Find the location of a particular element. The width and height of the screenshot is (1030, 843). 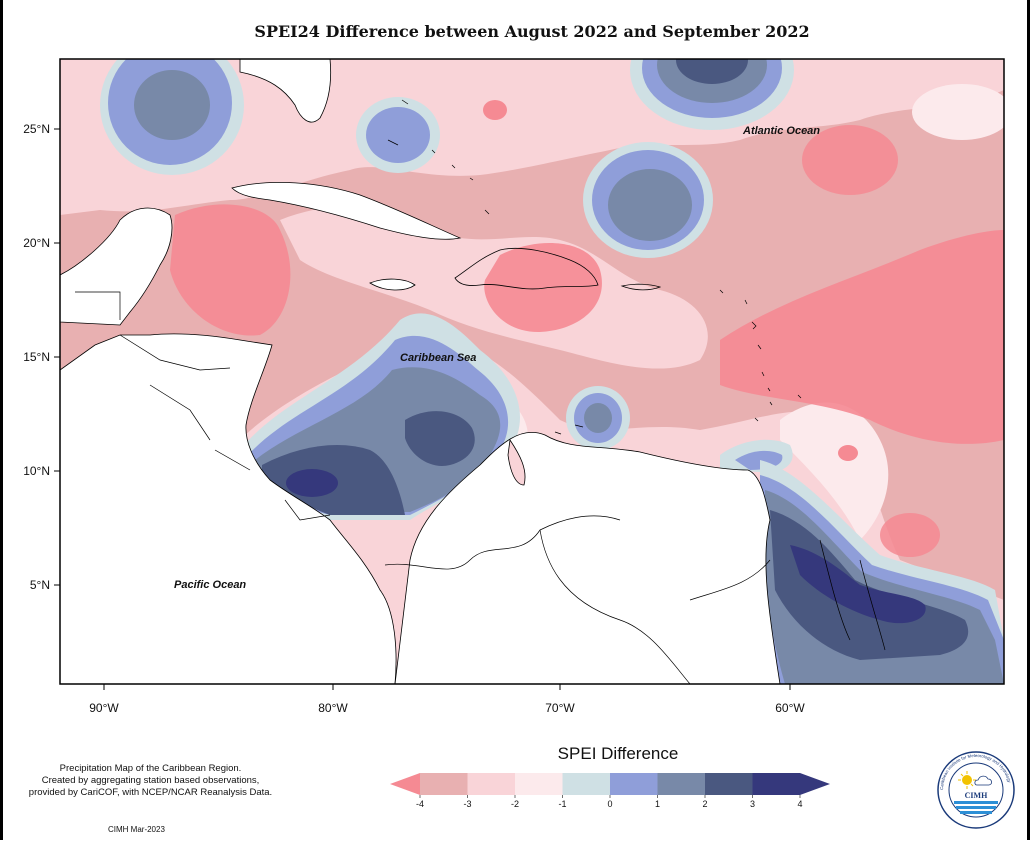

land-mexico-yucatan is located at coordinates (116, 266).